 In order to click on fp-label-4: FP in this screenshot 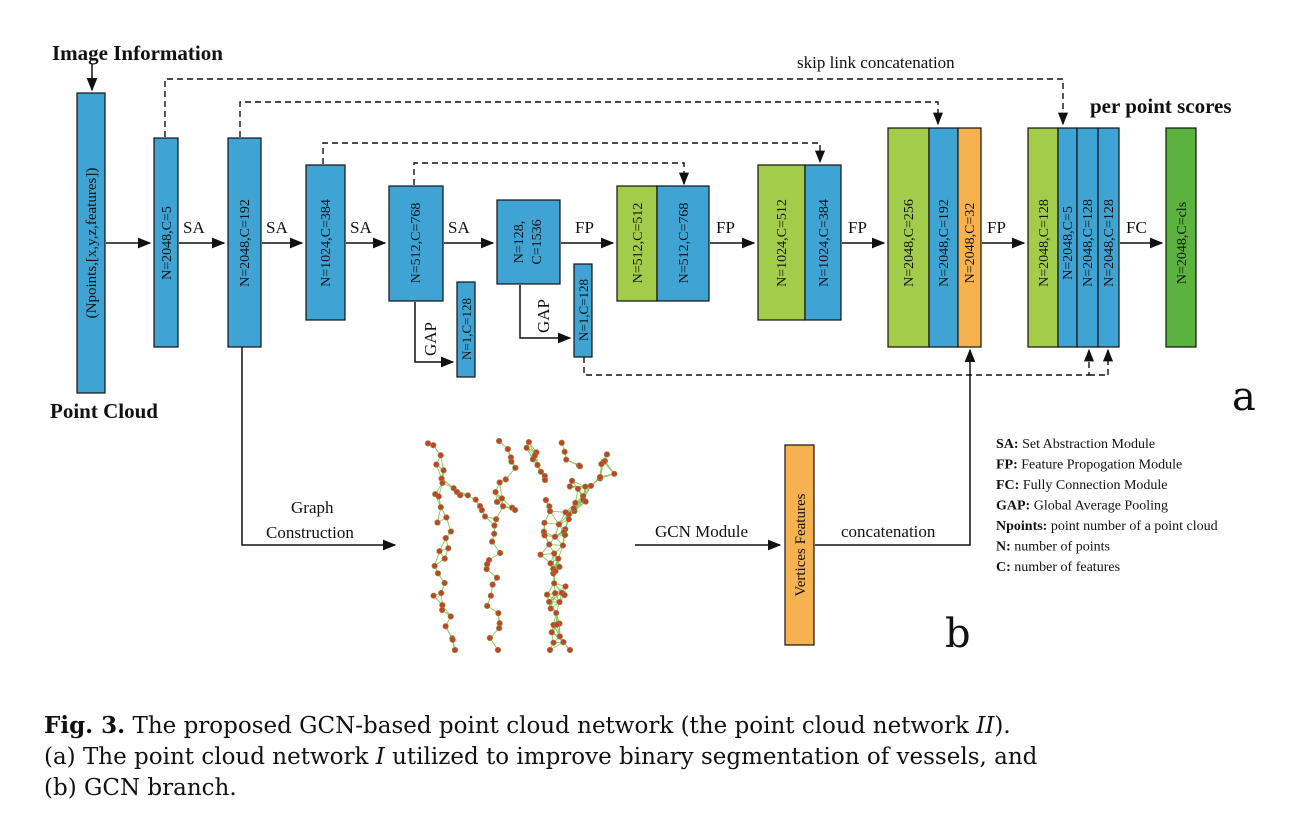, I will do `click(996, 227)`.